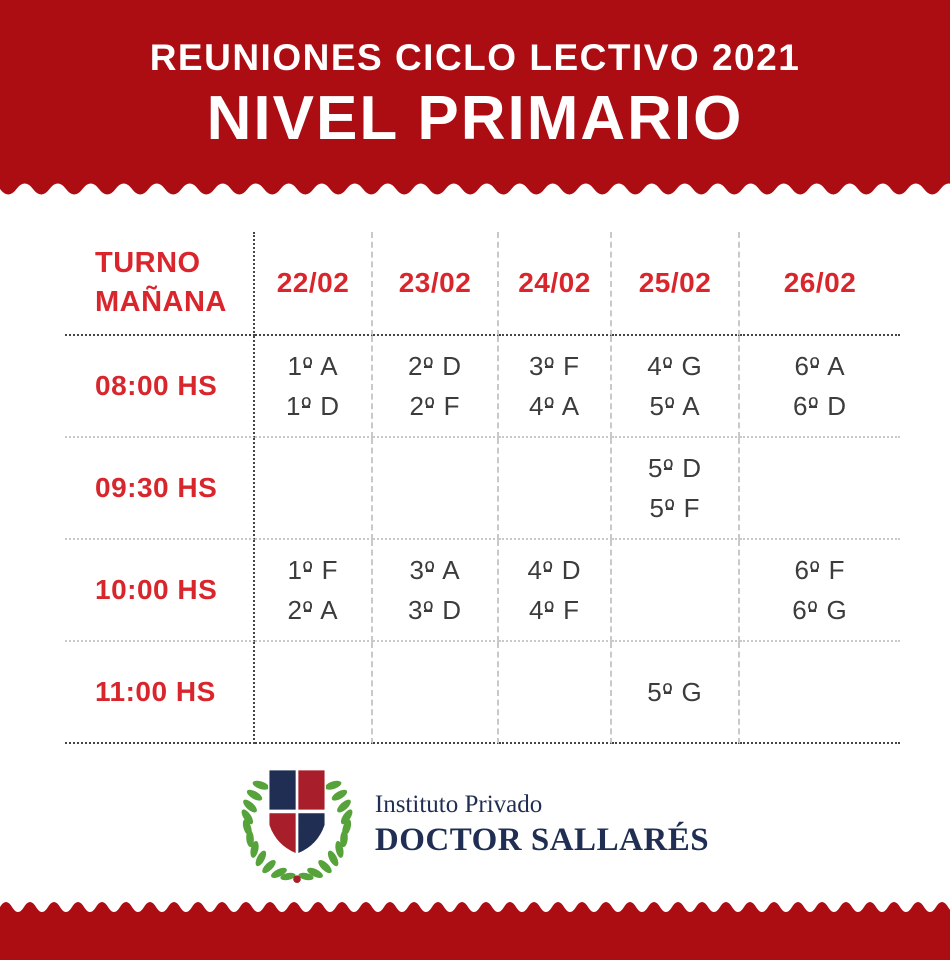  What do you see at coordinates (435, 610) in the screenshot?
I see `class-entry: 3º D` at bounding box center [435, 610].